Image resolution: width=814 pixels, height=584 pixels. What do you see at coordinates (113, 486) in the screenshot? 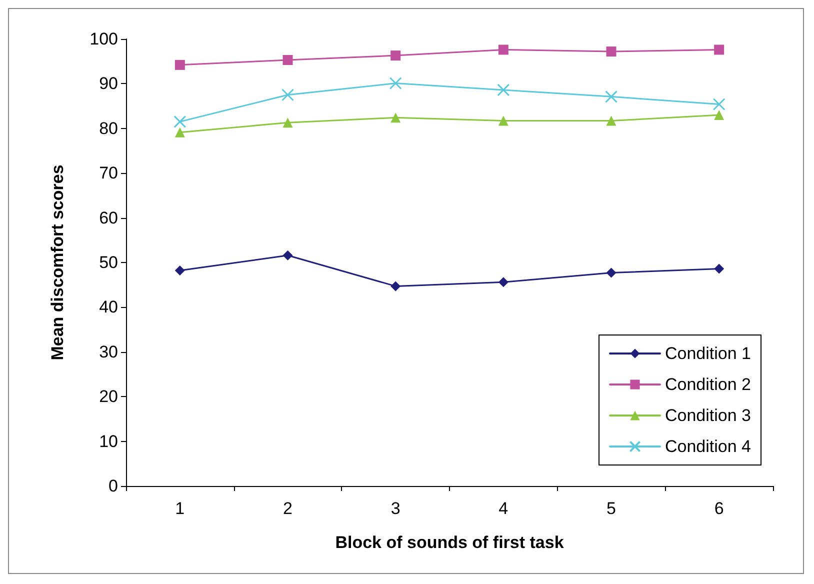
I see `y-tick-label: 0` at bounding box center [113, 486].